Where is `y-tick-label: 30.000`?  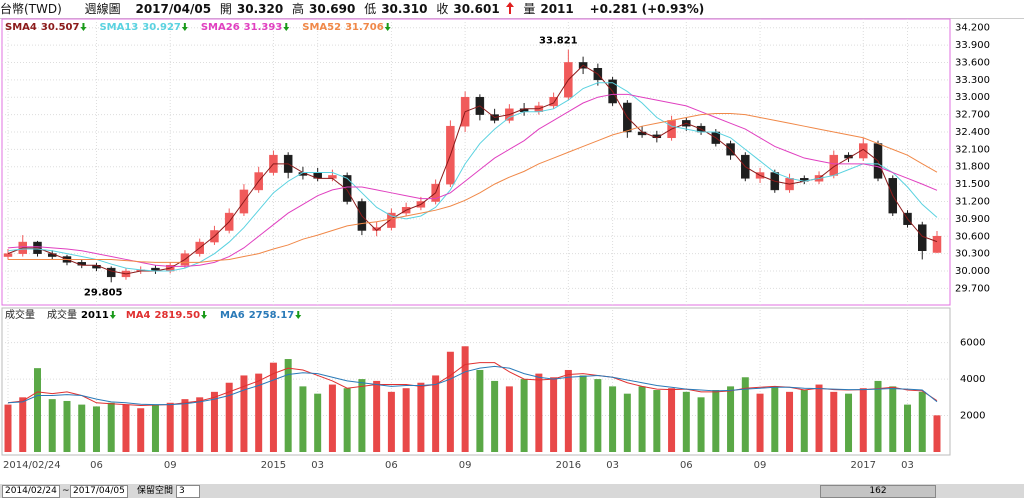 y-tick-label: 30.000 is located at coordinates (972, 271).